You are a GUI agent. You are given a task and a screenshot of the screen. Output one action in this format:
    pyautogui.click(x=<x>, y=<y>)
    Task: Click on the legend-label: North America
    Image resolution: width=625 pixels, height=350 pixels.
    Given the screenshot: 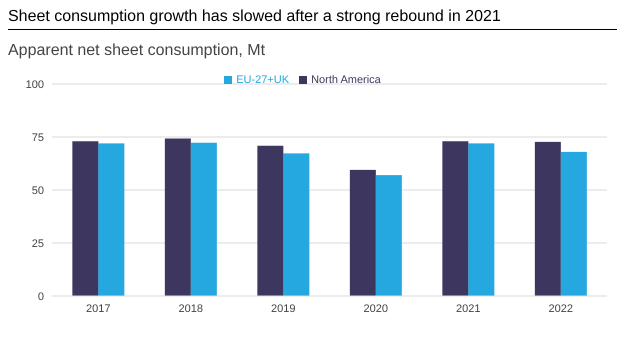 What is the action you would take?
    pyautogui.click(x=346, y=80)
    